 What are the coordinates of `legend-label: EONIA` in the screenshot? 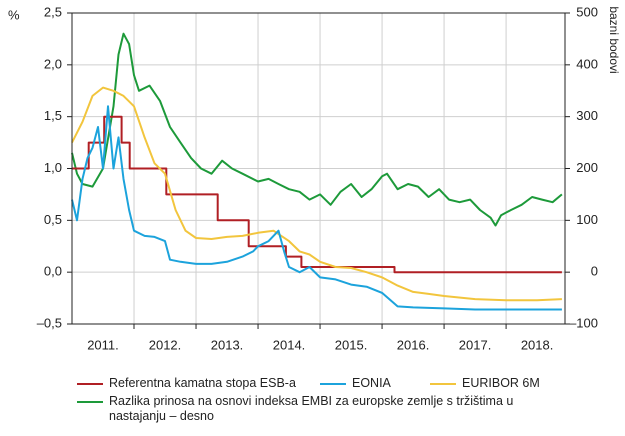 It's located at (371, 383).